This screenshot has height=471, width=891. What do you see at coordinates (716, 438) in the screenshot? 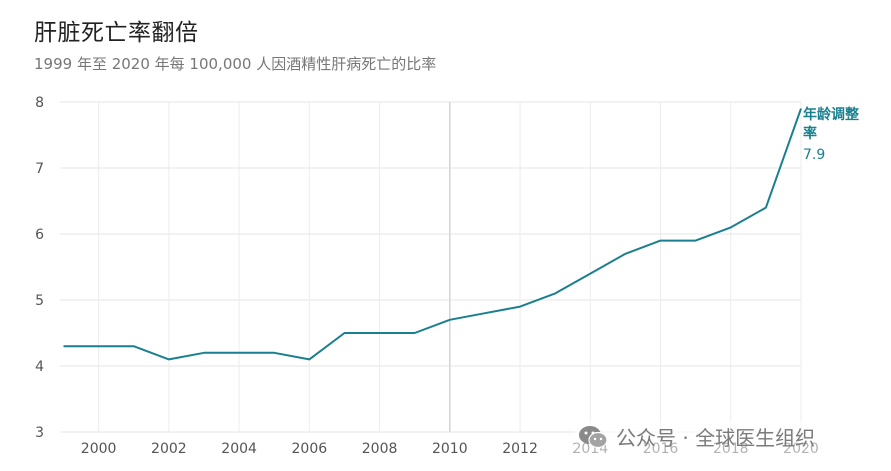
I see `watermark-text: 公众号 · 全球医生组织` at bounding box center [716, 438].